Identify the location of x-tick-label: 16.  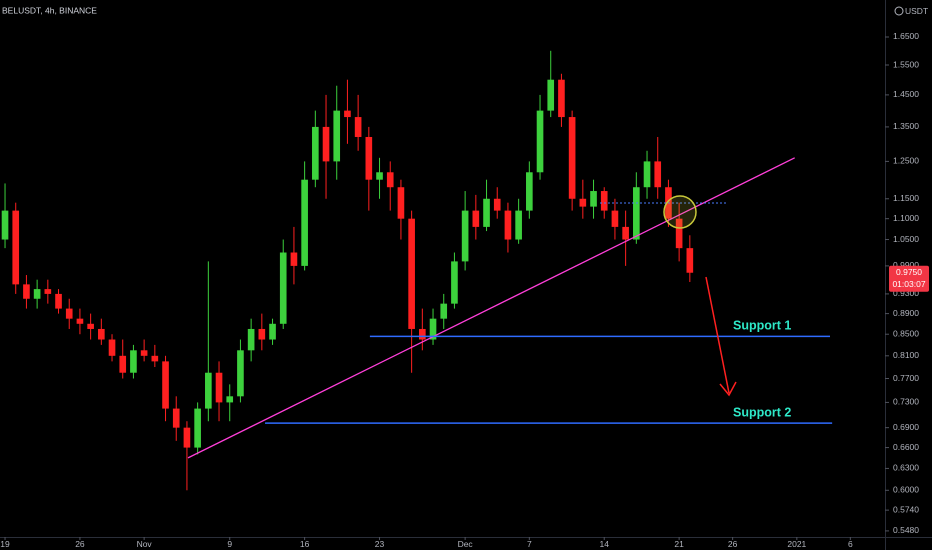
(305, 544).